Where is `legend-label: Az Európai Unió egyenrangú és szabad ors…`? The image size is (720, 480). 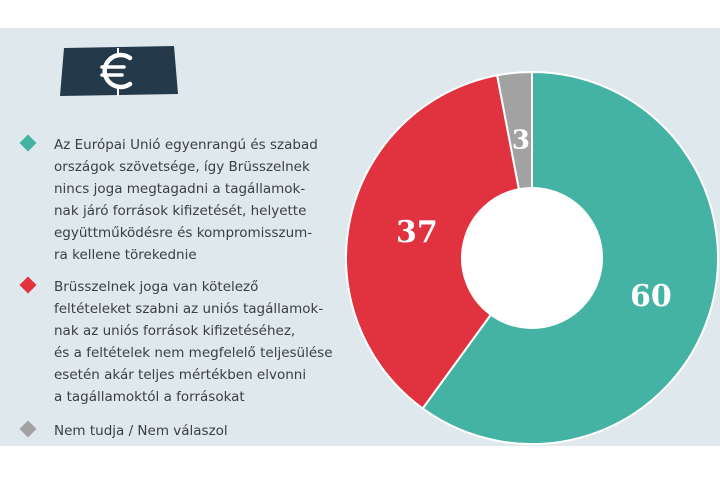 legend-label: Az Európai Unió egyenrangú és szabad ors… is located at coordinates (186, 200).